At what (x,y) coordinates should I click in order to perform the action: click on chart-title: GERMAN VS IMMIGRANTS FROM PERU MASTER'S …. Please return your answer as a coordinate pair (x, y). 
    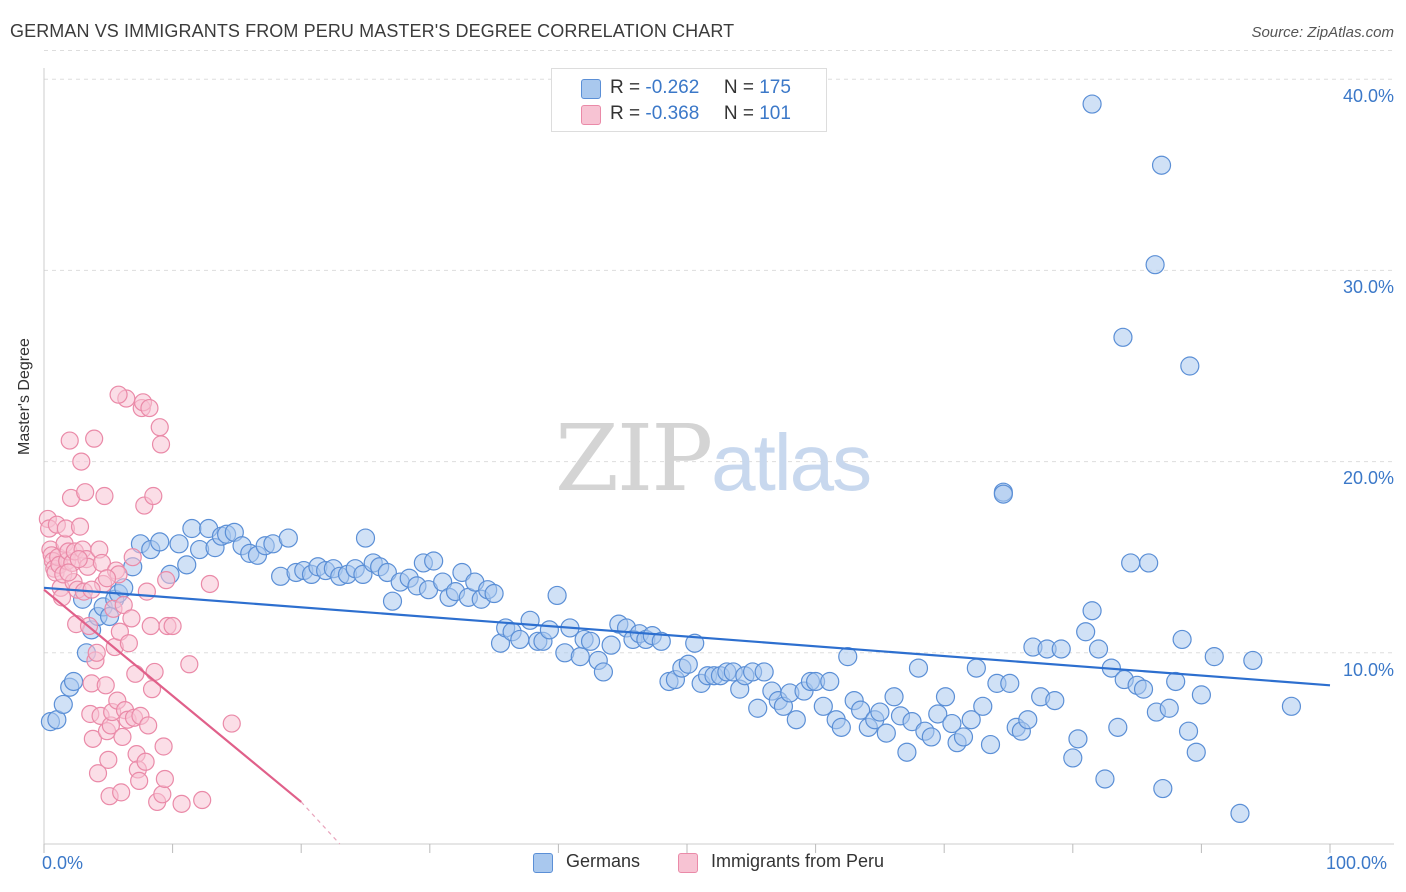
    Looking at the image, I should click on (372, 31).